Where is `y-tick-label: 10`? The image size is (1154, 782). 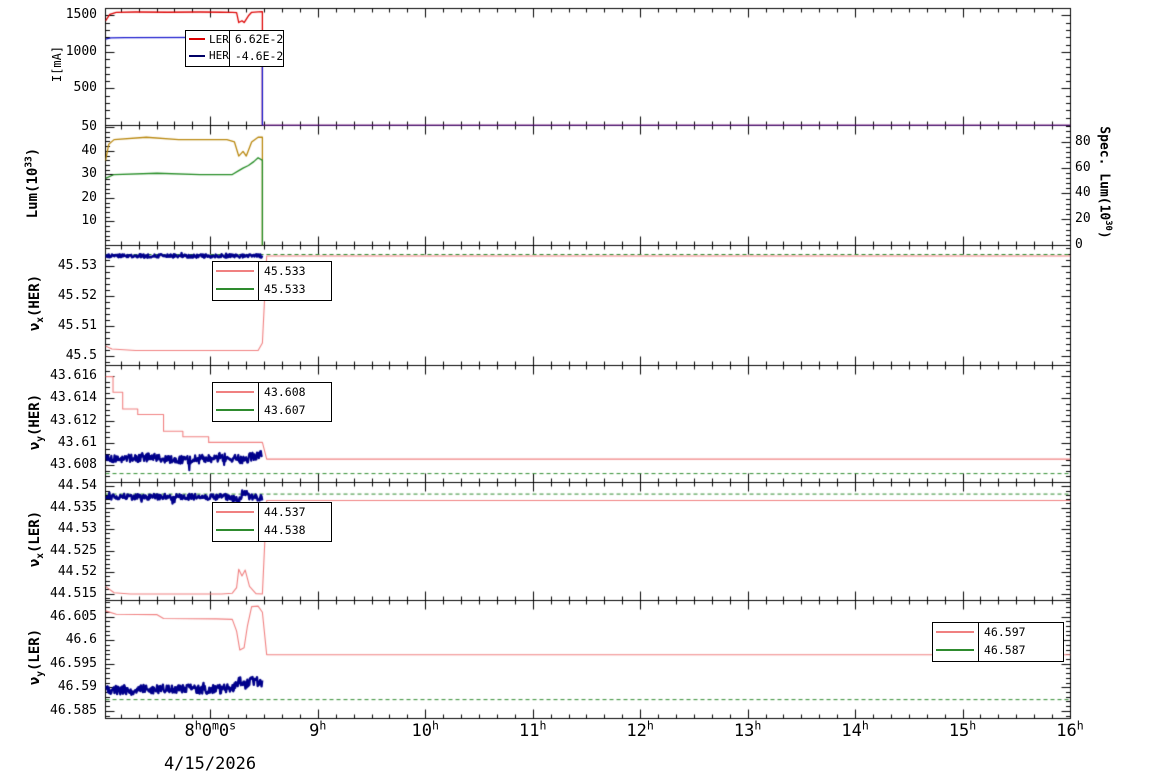
y-tick-label: 10 is located at coordinates (89, 221).